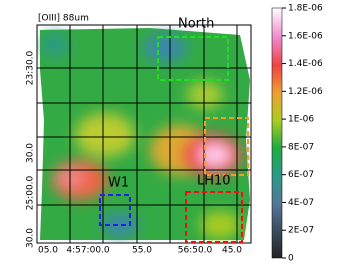 This screenshot has width=350, height=264. Describe the element at coordinates (214, 181) in the screenshot. I see `region-label: LH10` at that location.